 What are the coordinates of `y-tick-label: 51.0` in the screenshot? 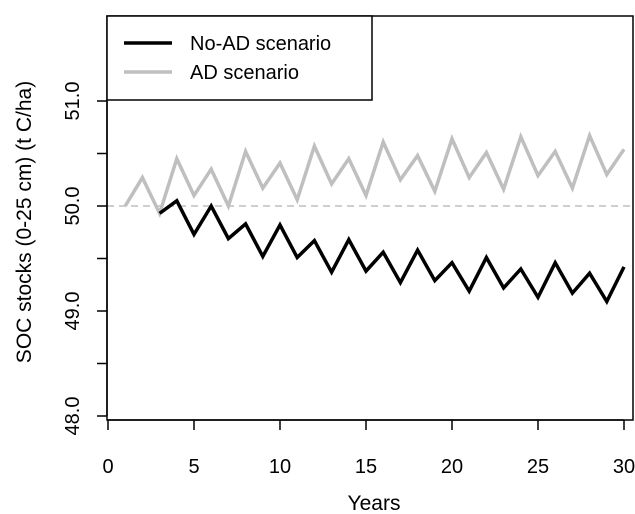 It's located at (73, 101).